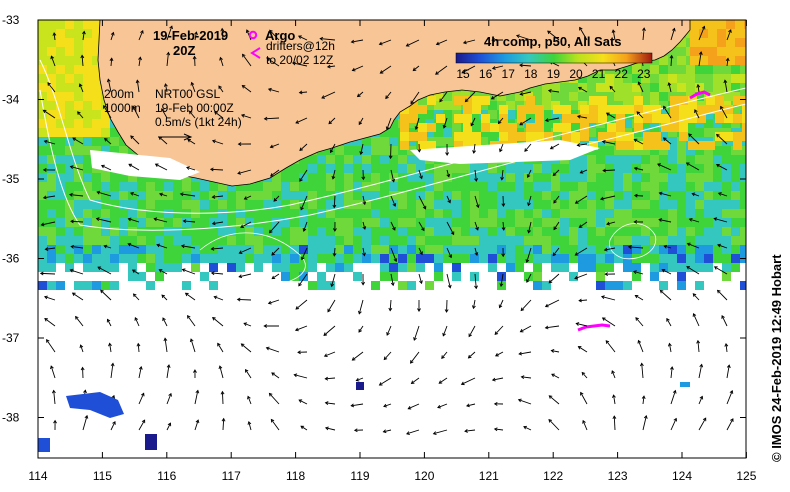  I want to click on lon-tick-label: 121, so click(489, 476).